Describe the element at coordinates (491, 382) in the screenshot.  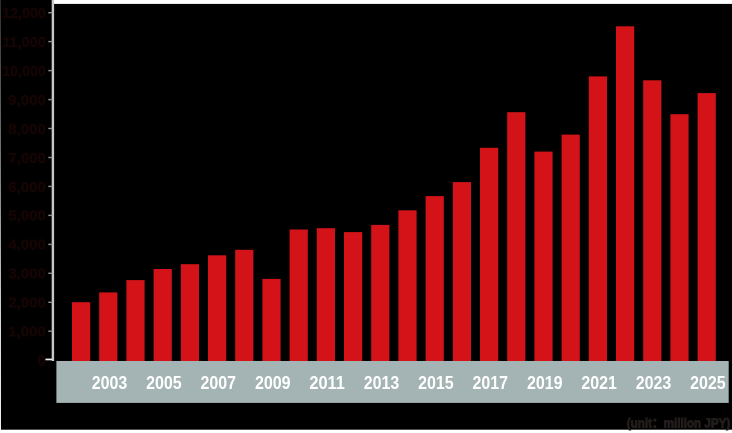
I see `svg-text: 2017` at that location.